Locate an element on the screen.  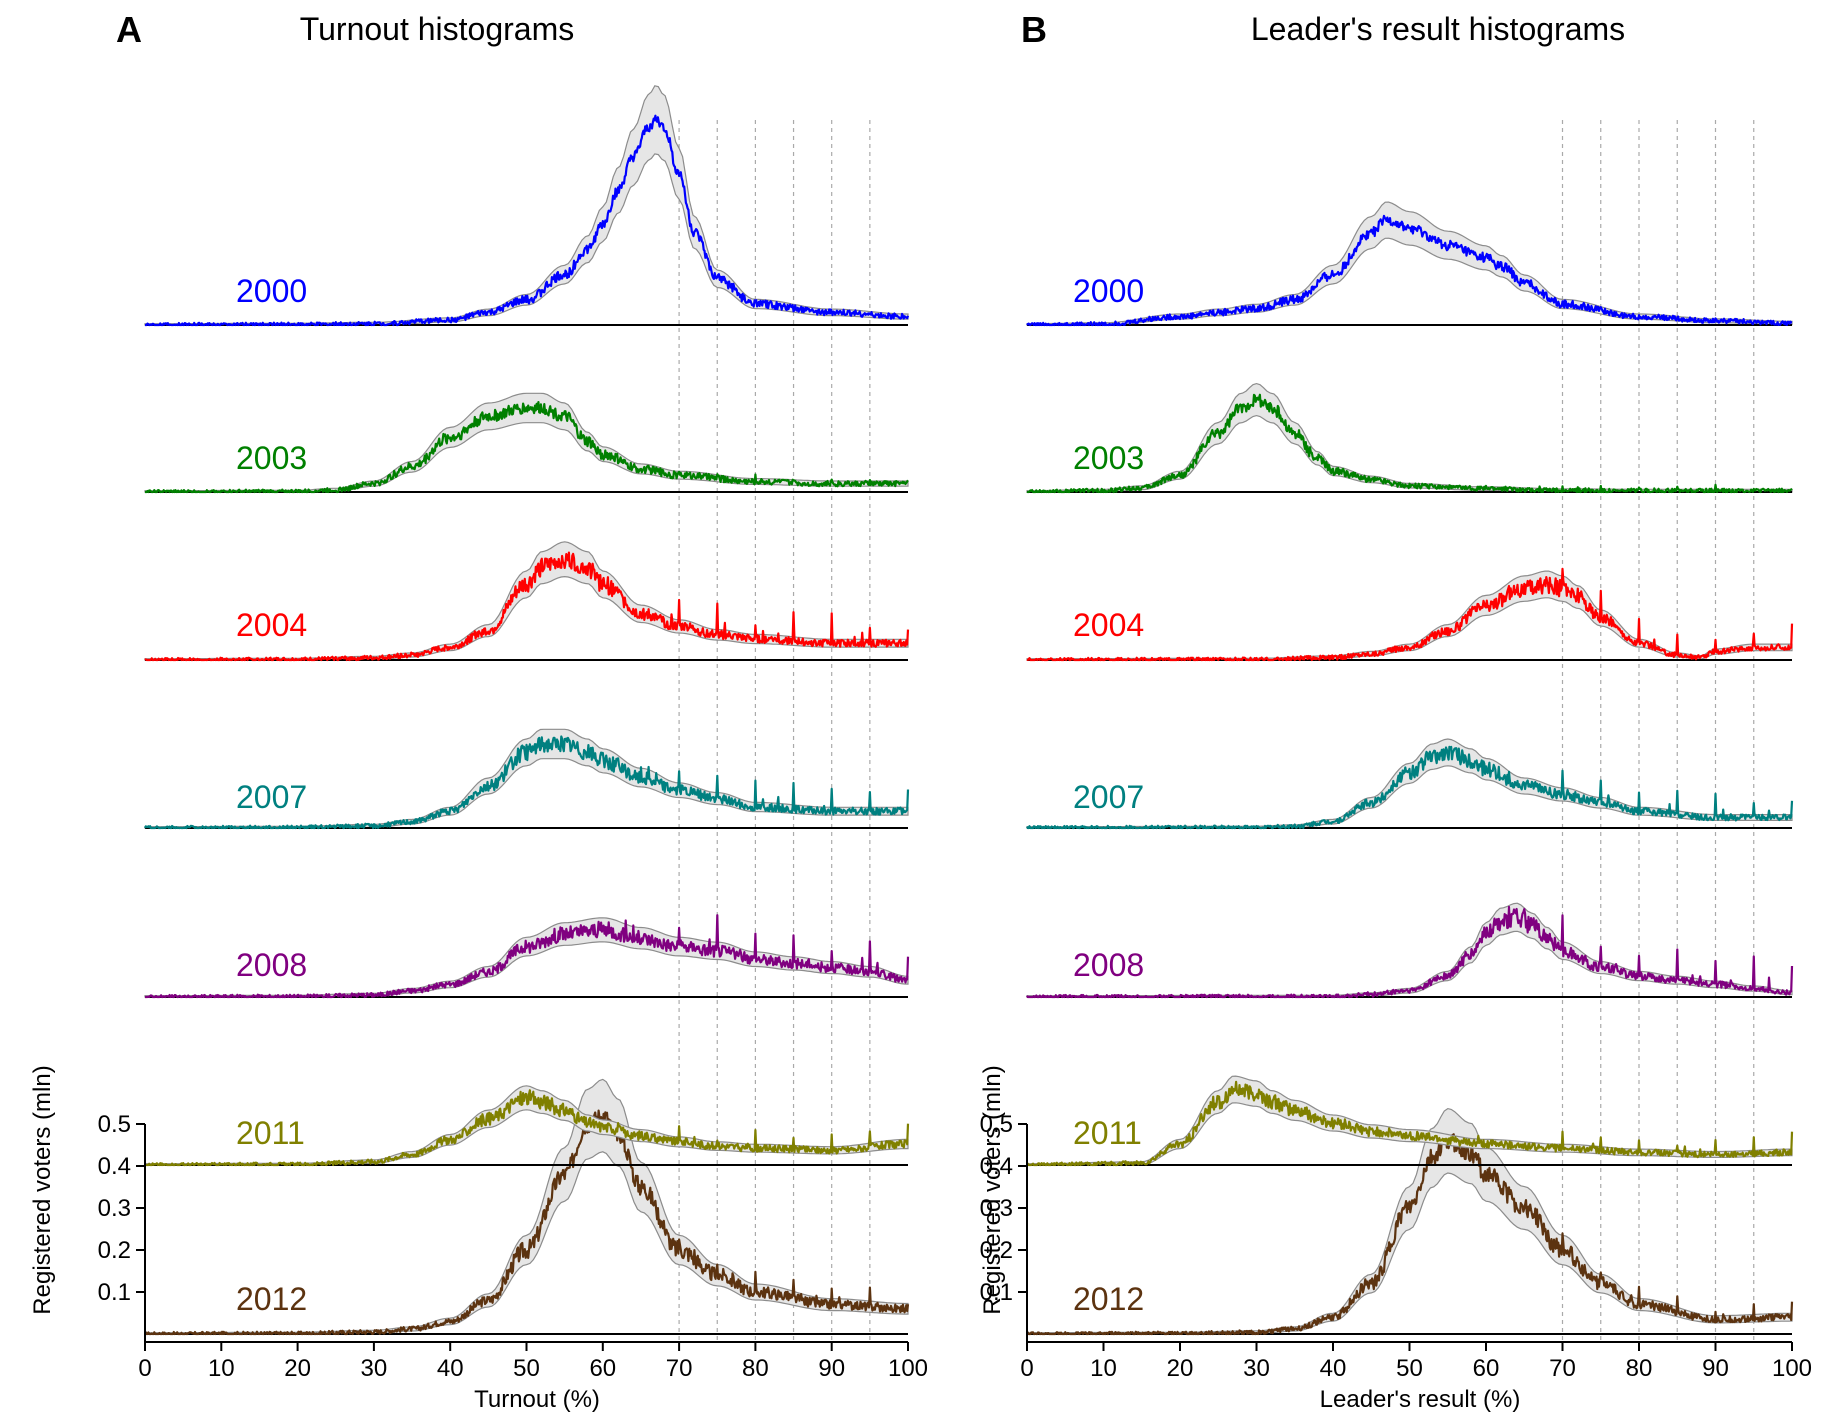
panel-a-axes: 0 10 20 30 40 50 60 70 80 90 100 0.1 0.2 0.3 0.4 0.5 is located at coordinates (513, 1246).